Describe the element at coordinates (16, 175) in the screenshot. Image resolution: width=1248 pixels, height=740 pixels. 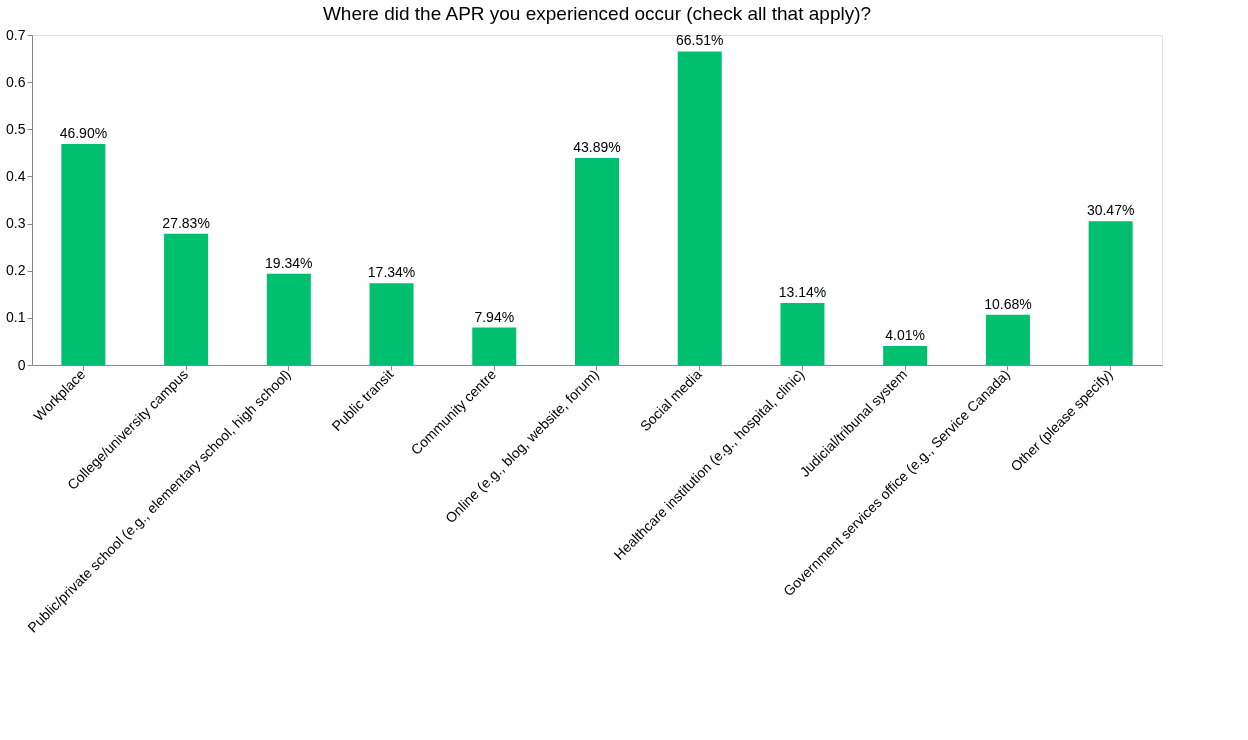
I see `y-tick-label: 0.4` at that location.